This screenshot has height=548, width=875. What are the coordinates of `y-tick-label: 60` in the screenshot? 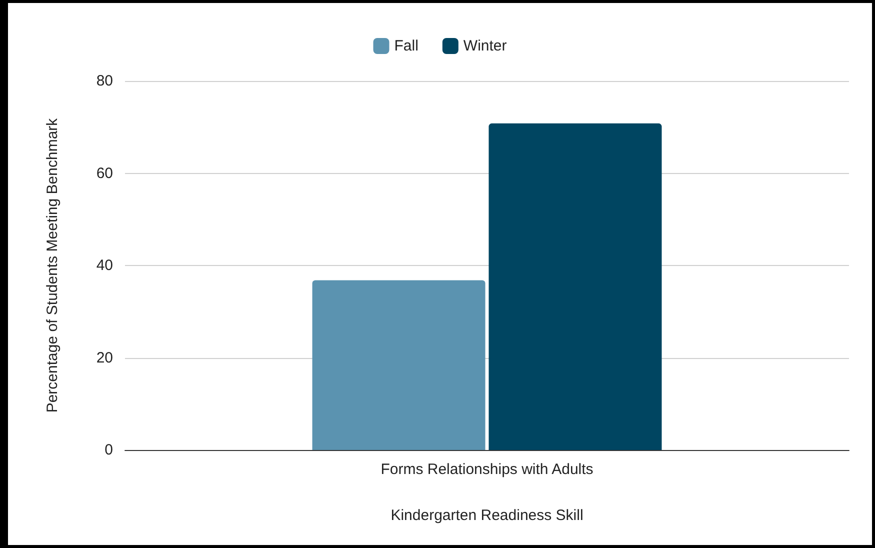 It's located at (104, 173).